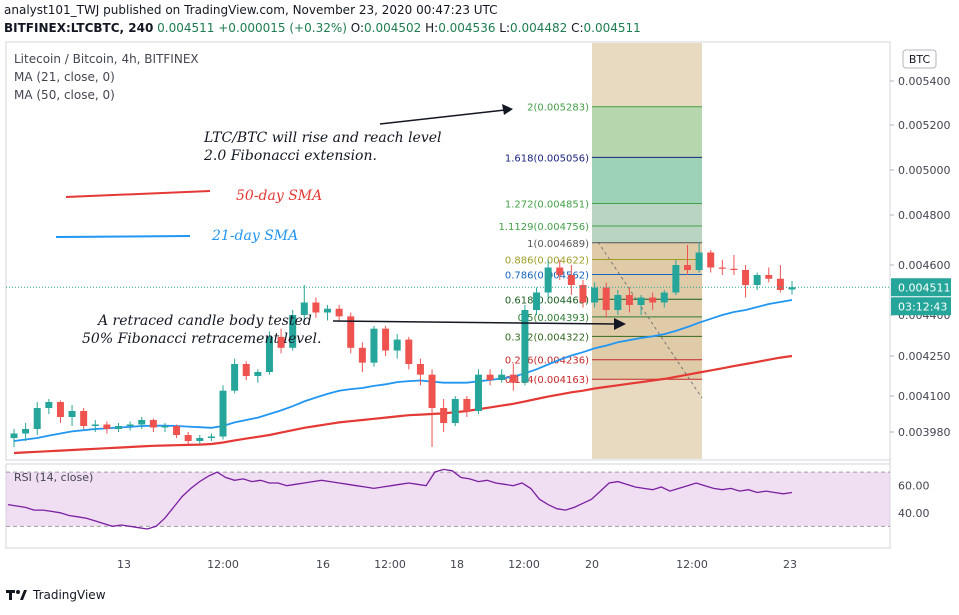 The width and height of the screenshot is (959, 615). I want to click on sma21-legend-line, so click(123, 236).